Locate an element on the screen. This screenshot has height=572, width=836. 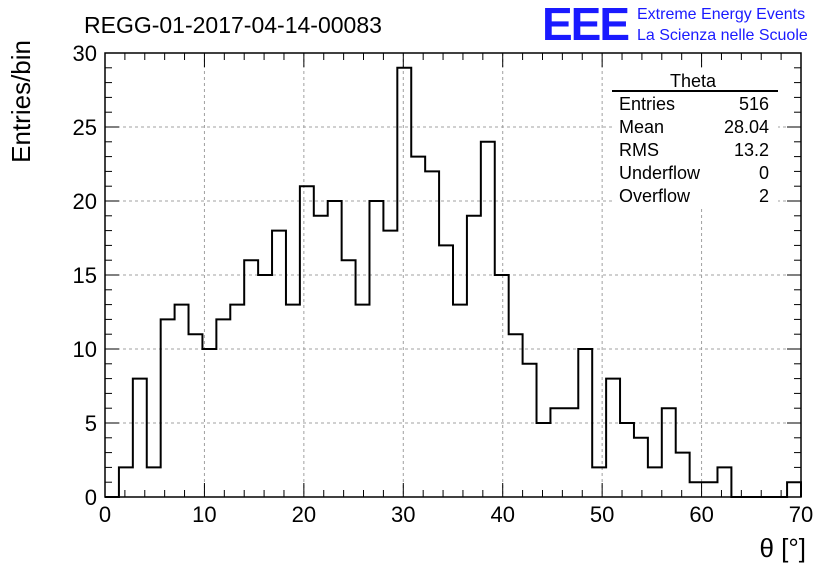
x-tick-label-0: 0 is located at coordinates (105, 514).